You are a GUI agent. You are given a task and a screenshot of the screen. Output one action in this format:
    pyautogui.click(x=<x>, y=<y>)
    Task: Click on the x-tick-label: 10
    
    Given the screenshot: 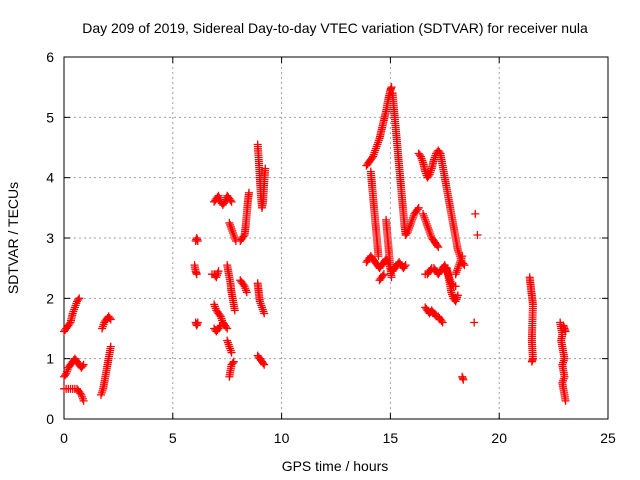 What is the action you would take?
    pyautogui.click(x=282, y=438)
    